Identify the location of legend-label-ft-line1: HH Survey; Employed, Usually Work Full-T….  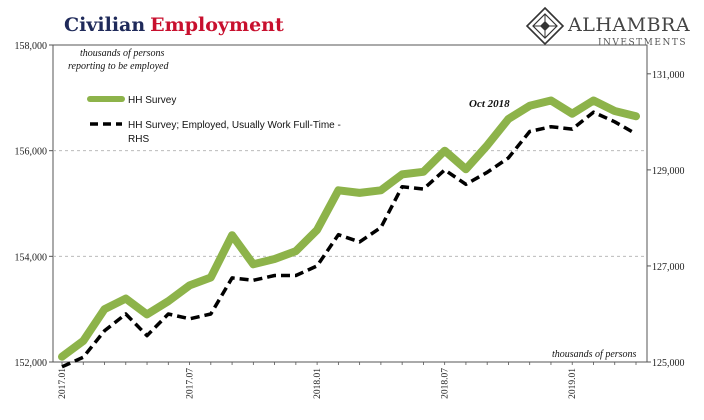
(234, 125).